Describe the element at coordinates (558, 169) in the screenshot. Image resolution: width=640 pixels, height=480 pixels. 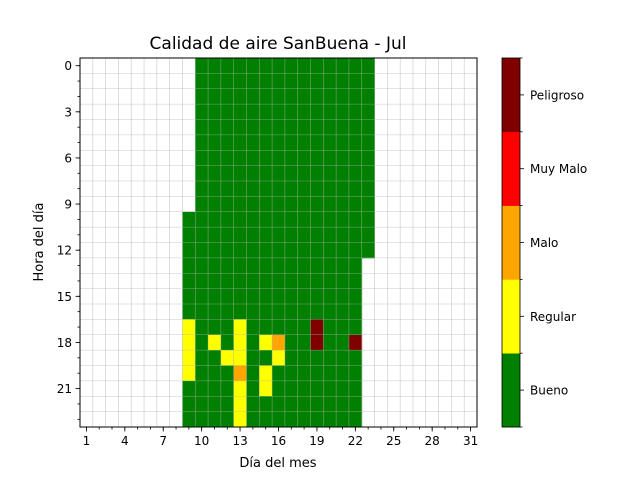
I see `colorbar-label: Muy Malo` at that location.